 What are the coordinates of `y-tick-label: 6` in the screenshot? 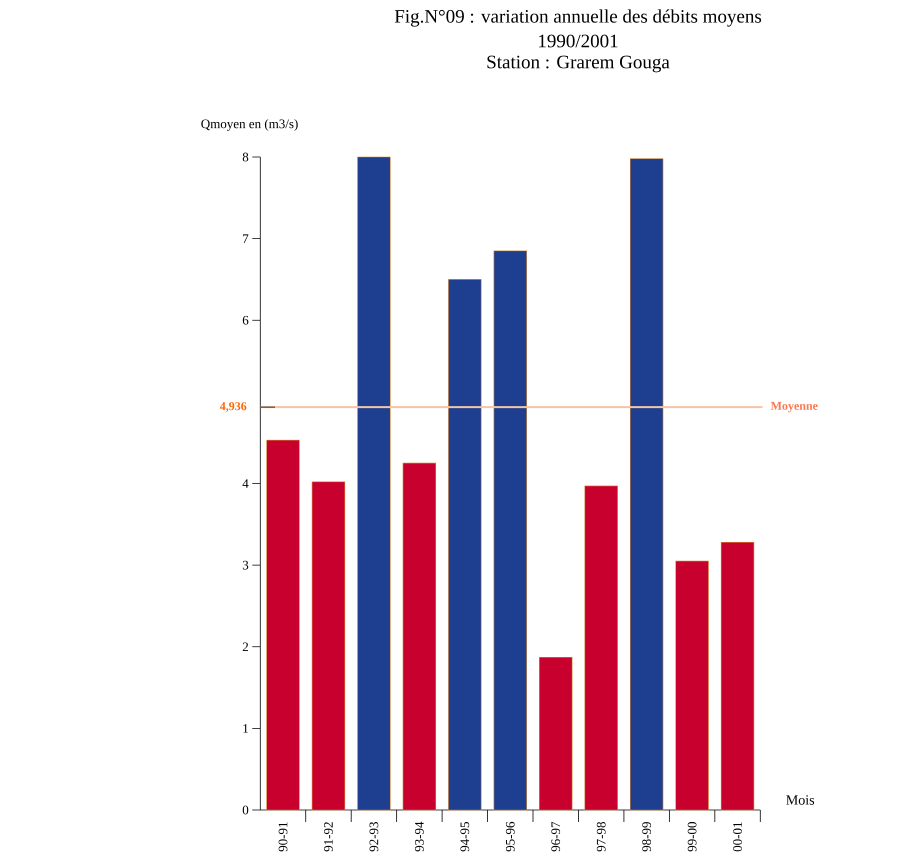 It's located at (245, 320).